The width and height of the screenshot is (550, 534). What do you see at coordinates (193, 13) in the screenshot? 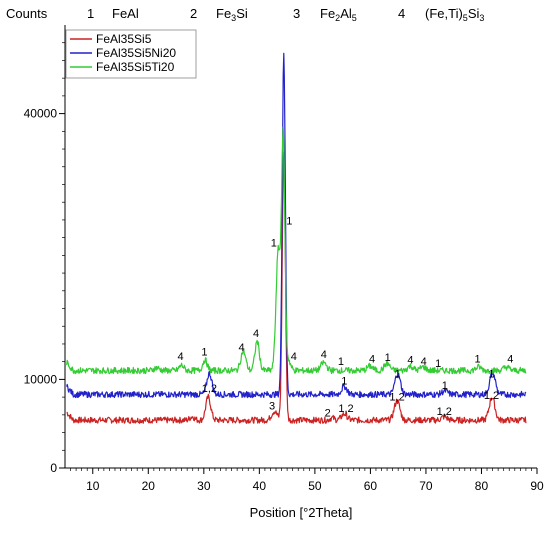
I see `phase-2-number: 2` at bounding box center [193, 13].